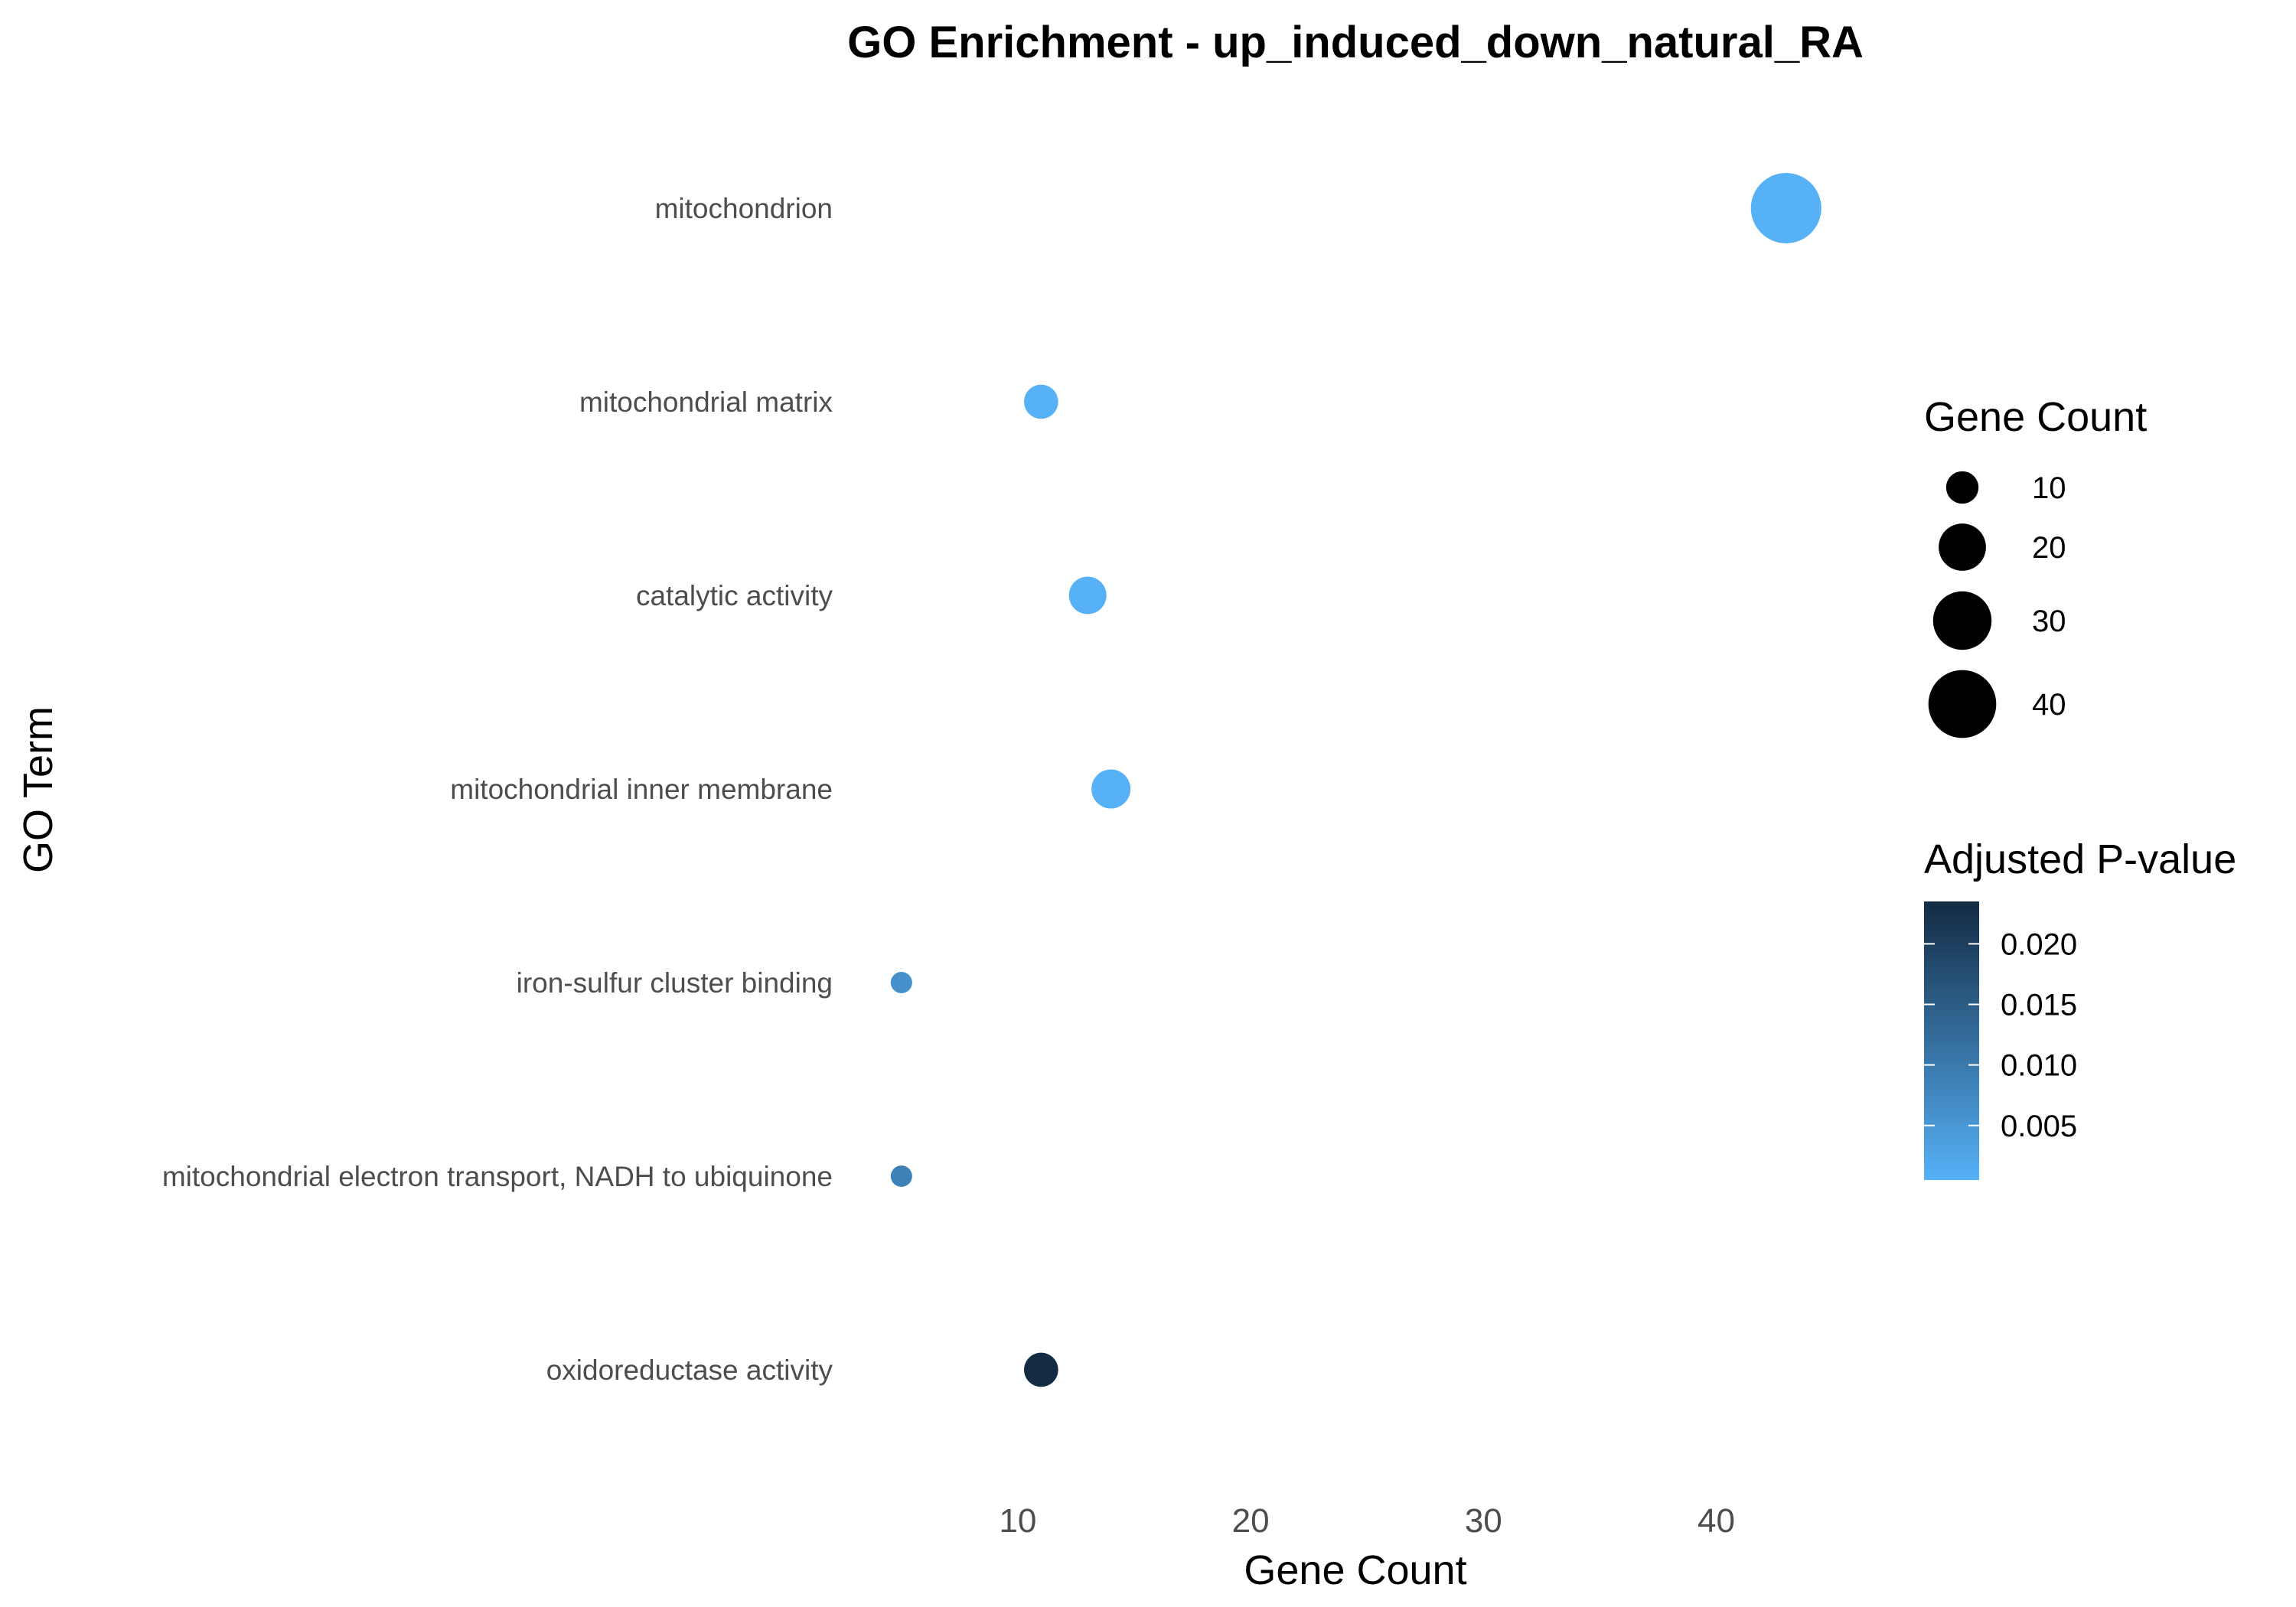 The image size is (2296, 1607). What do you see at coordinates (2080, 1008) in the screenshot?
I see `color-legend: Adjusted P-value 0.020 0.015 0.010 0.005` at bounding box center [2080, 1008].